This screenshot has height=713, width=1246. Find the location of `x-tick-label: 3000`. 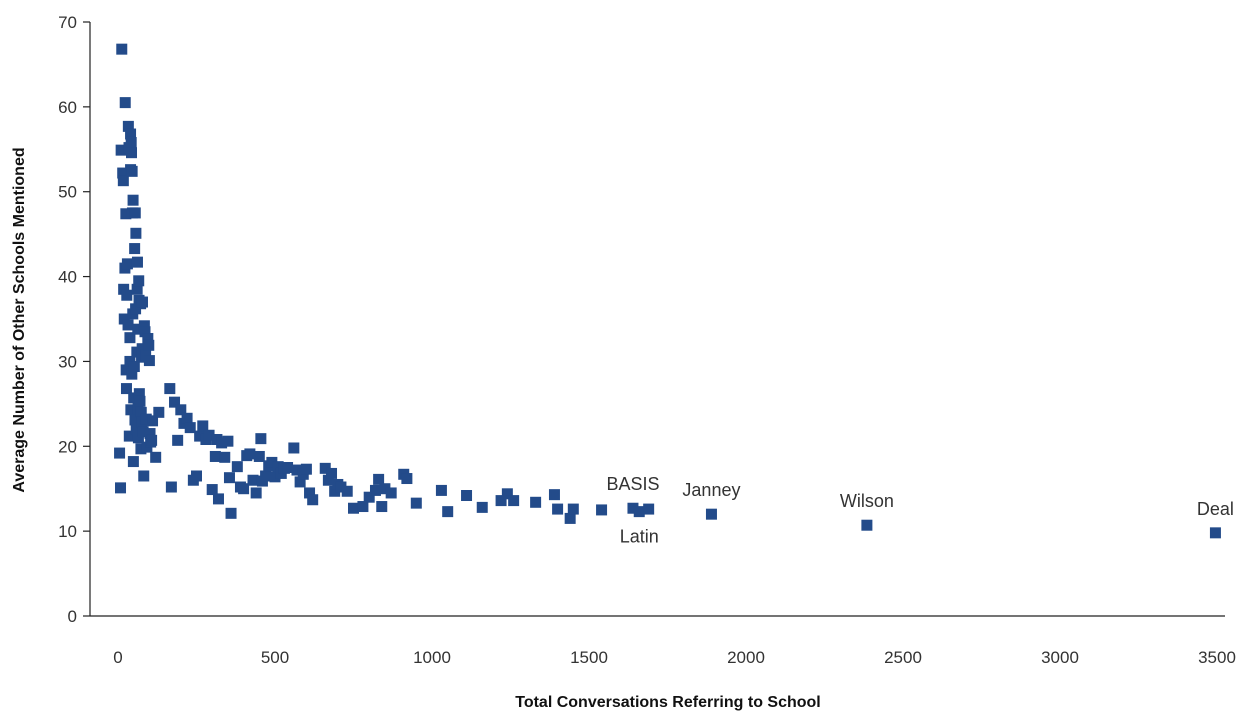

x-tick-label: 3000 is located at coordinates (1060, 657).